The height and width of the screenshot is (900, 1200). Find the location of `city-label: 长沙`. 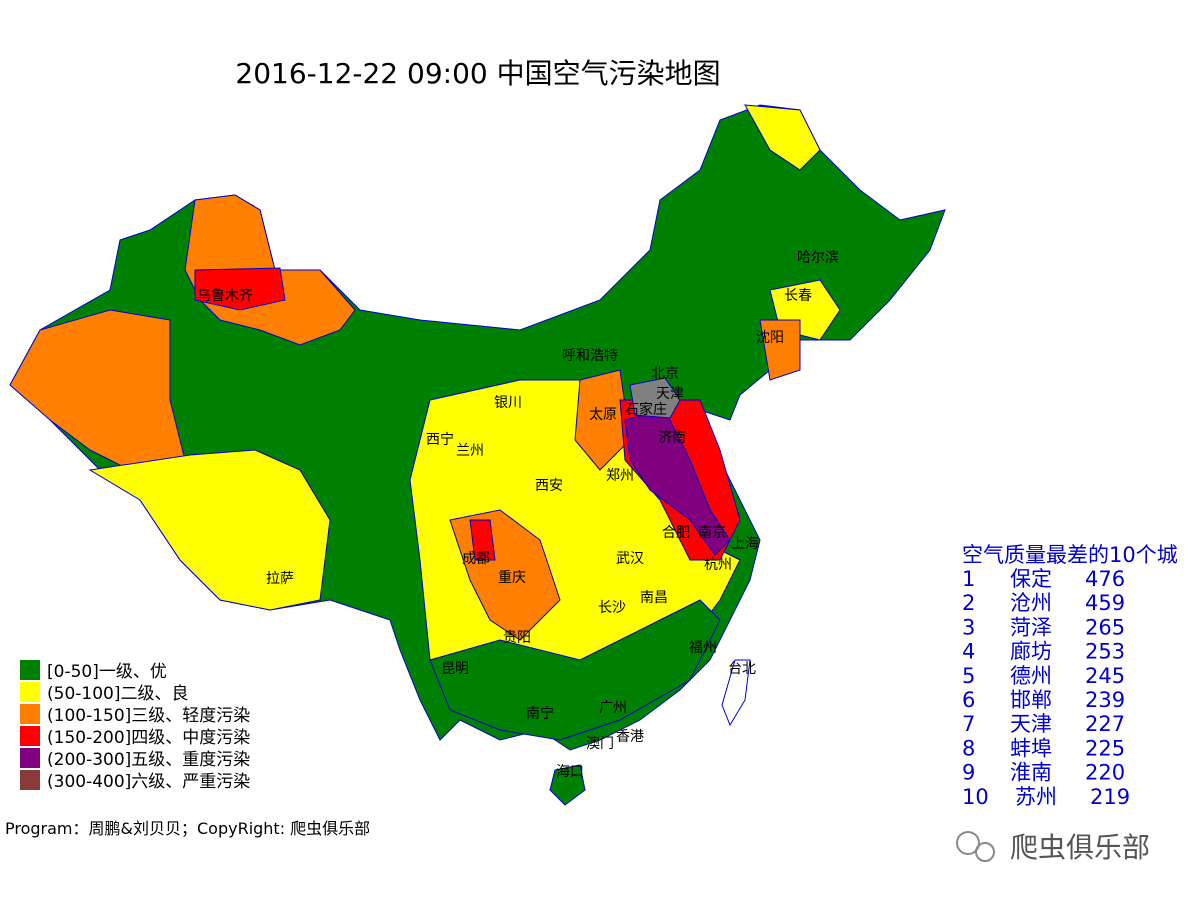

city-label: 长沙 is located at coordinates (612, 608).